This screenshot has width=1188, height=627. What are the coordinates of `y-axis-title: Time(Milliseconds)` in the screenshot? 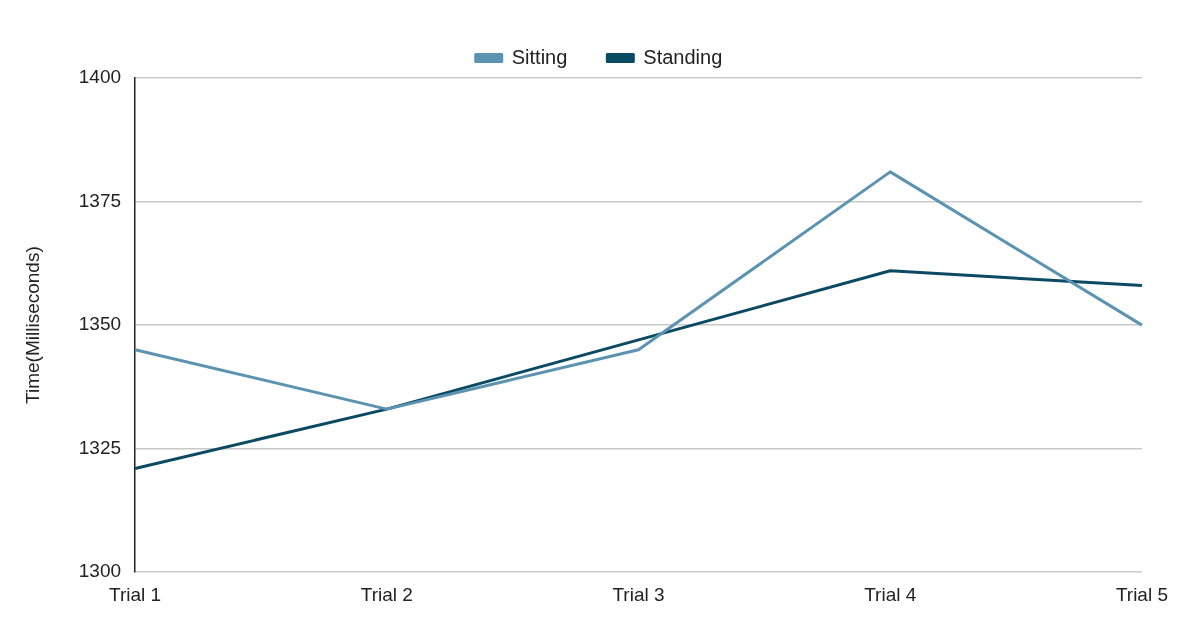 It's located at (32, 325).